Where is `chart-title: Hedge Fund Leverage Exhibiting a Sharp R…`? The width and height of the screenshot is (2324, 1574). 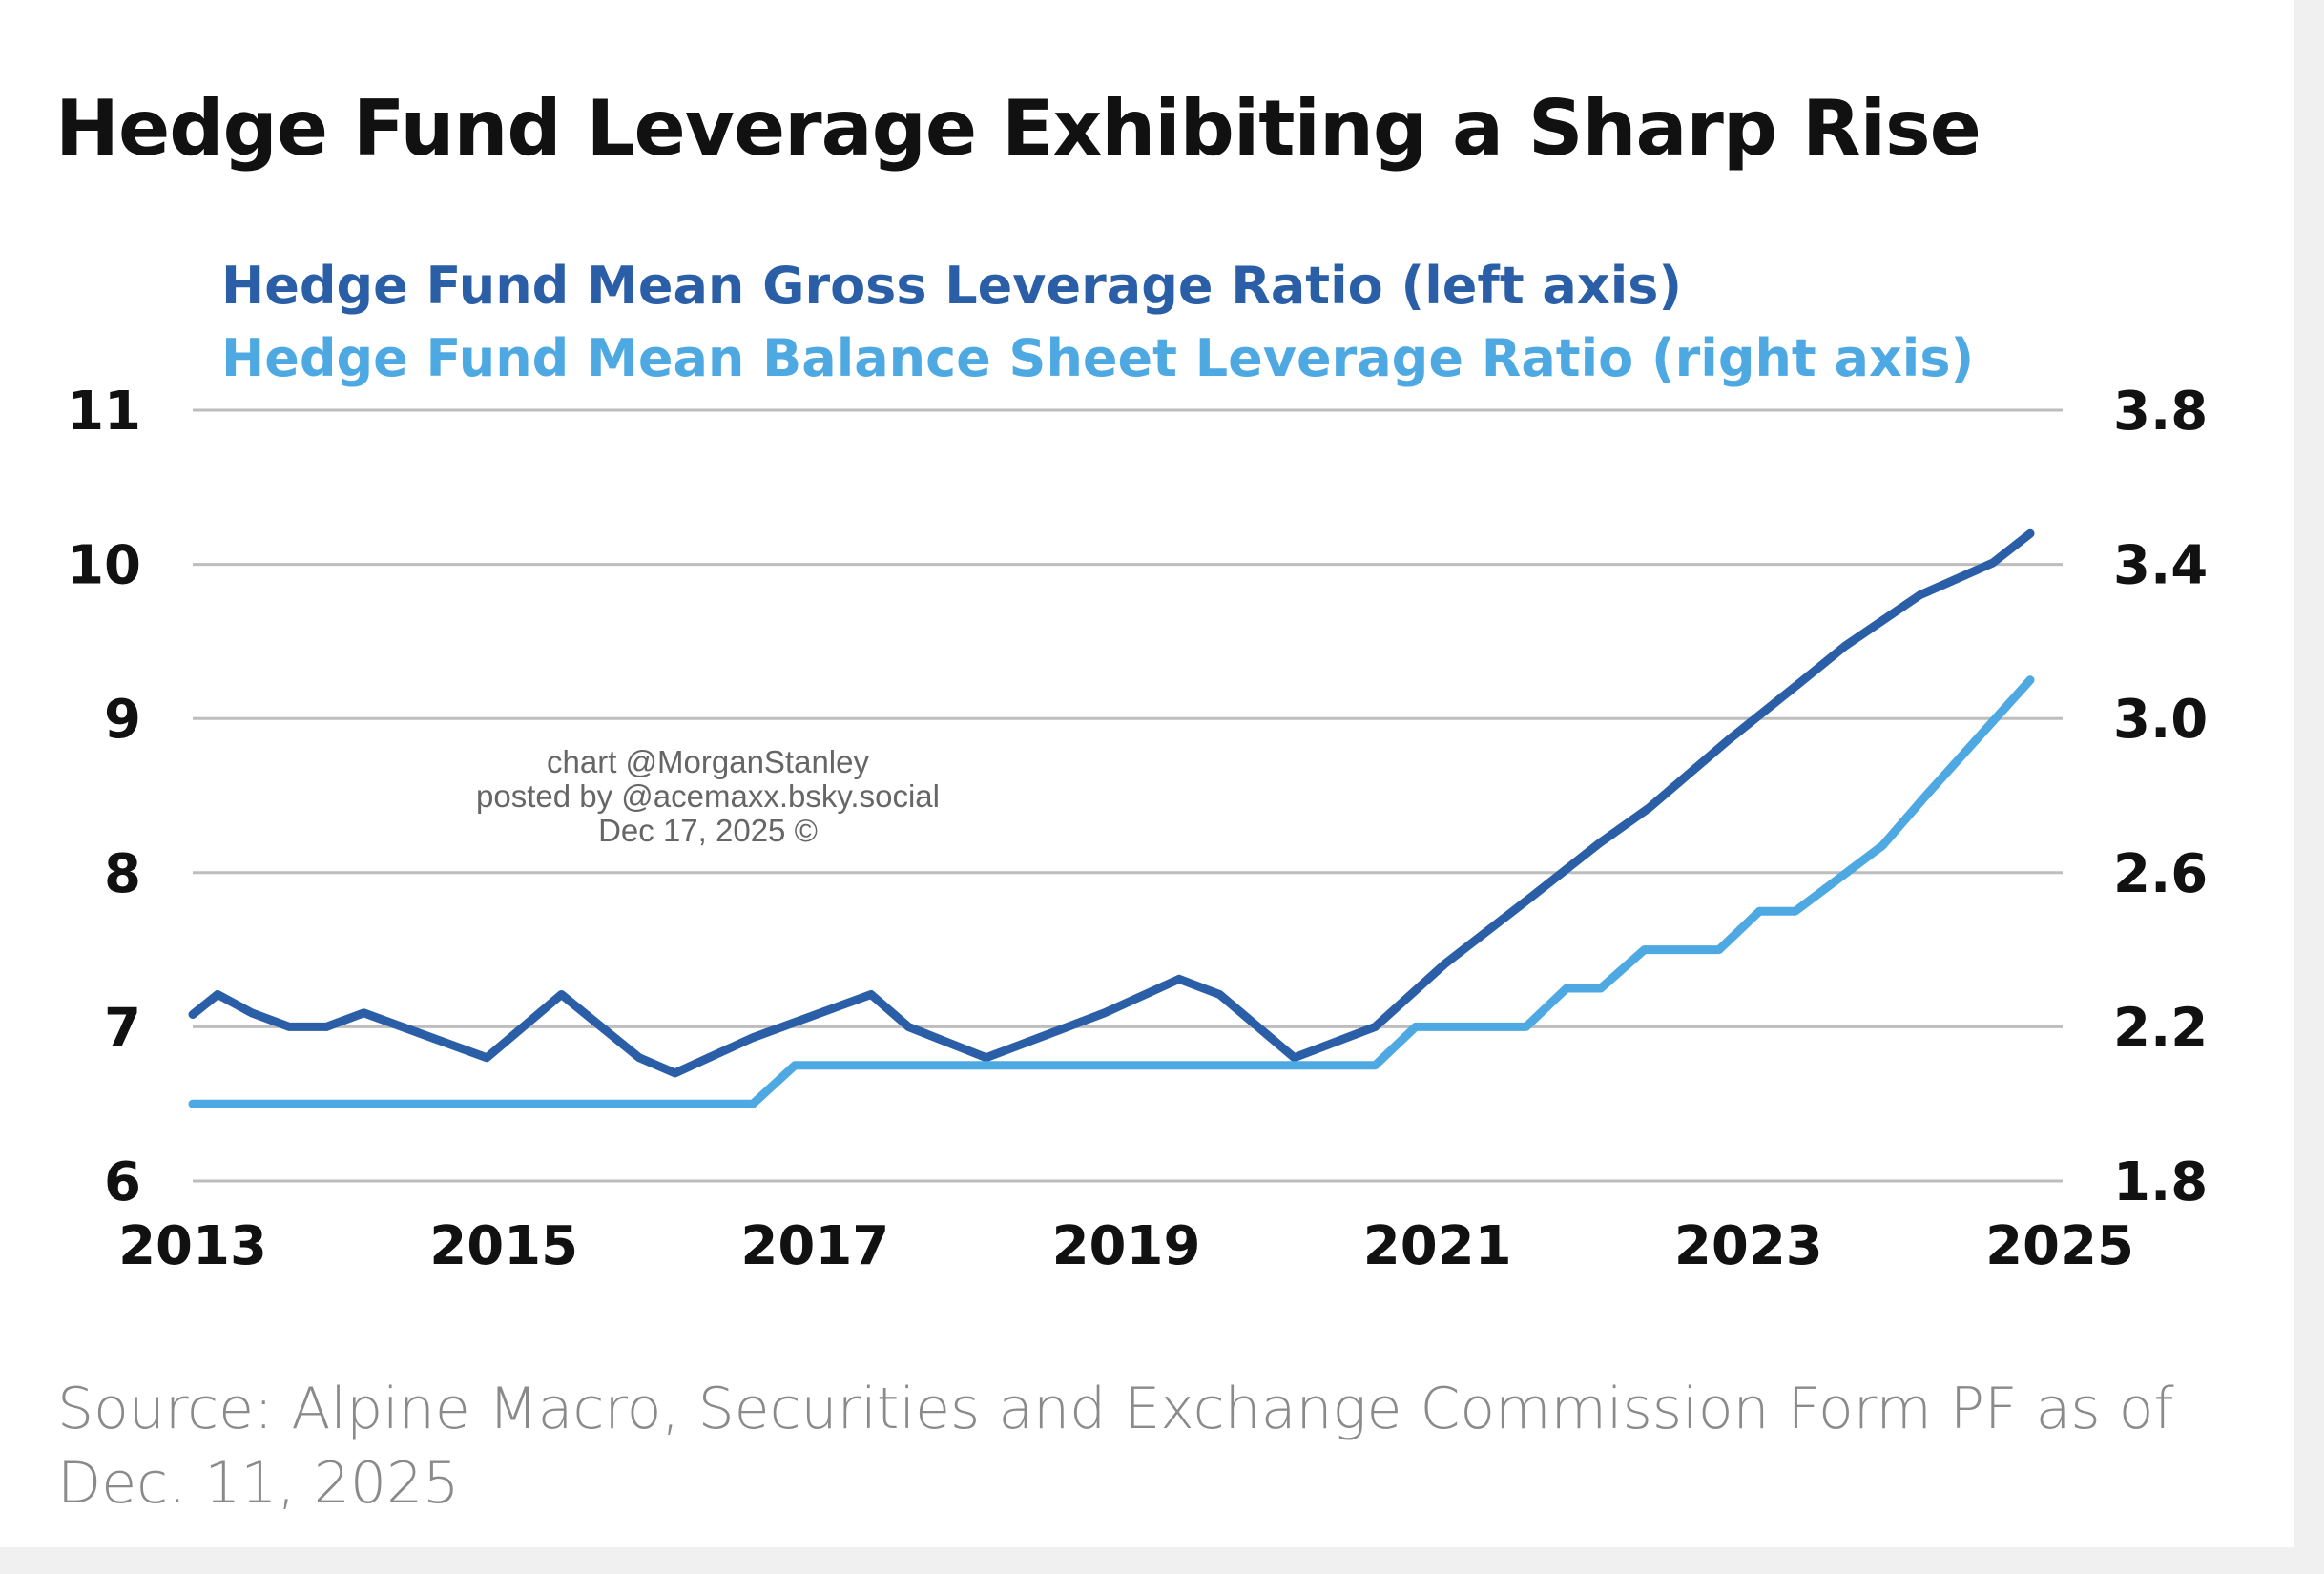 chart-title: Hedge Fund Leverage Exhibiting a Sharp R… is located at coordinates (1018, 128).